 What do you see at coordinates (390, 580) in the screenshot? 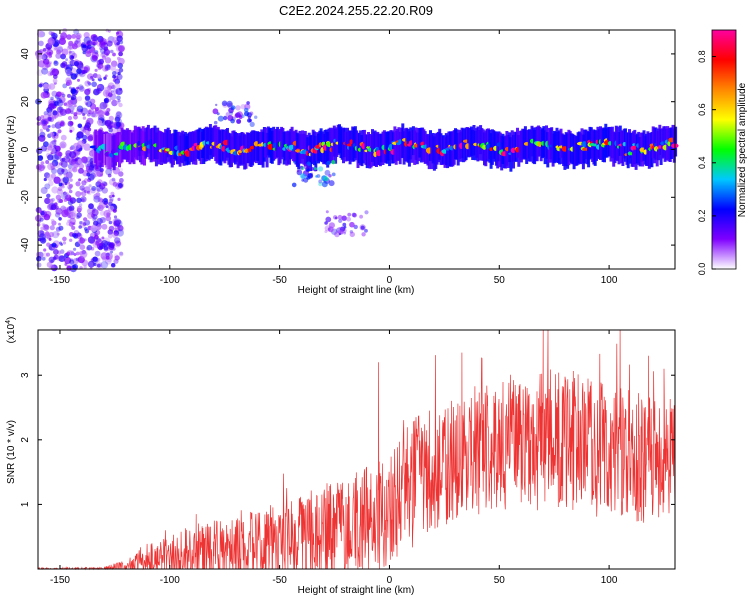
I see `snr-x-tick-label: 0` at bounding box center [390, 580].